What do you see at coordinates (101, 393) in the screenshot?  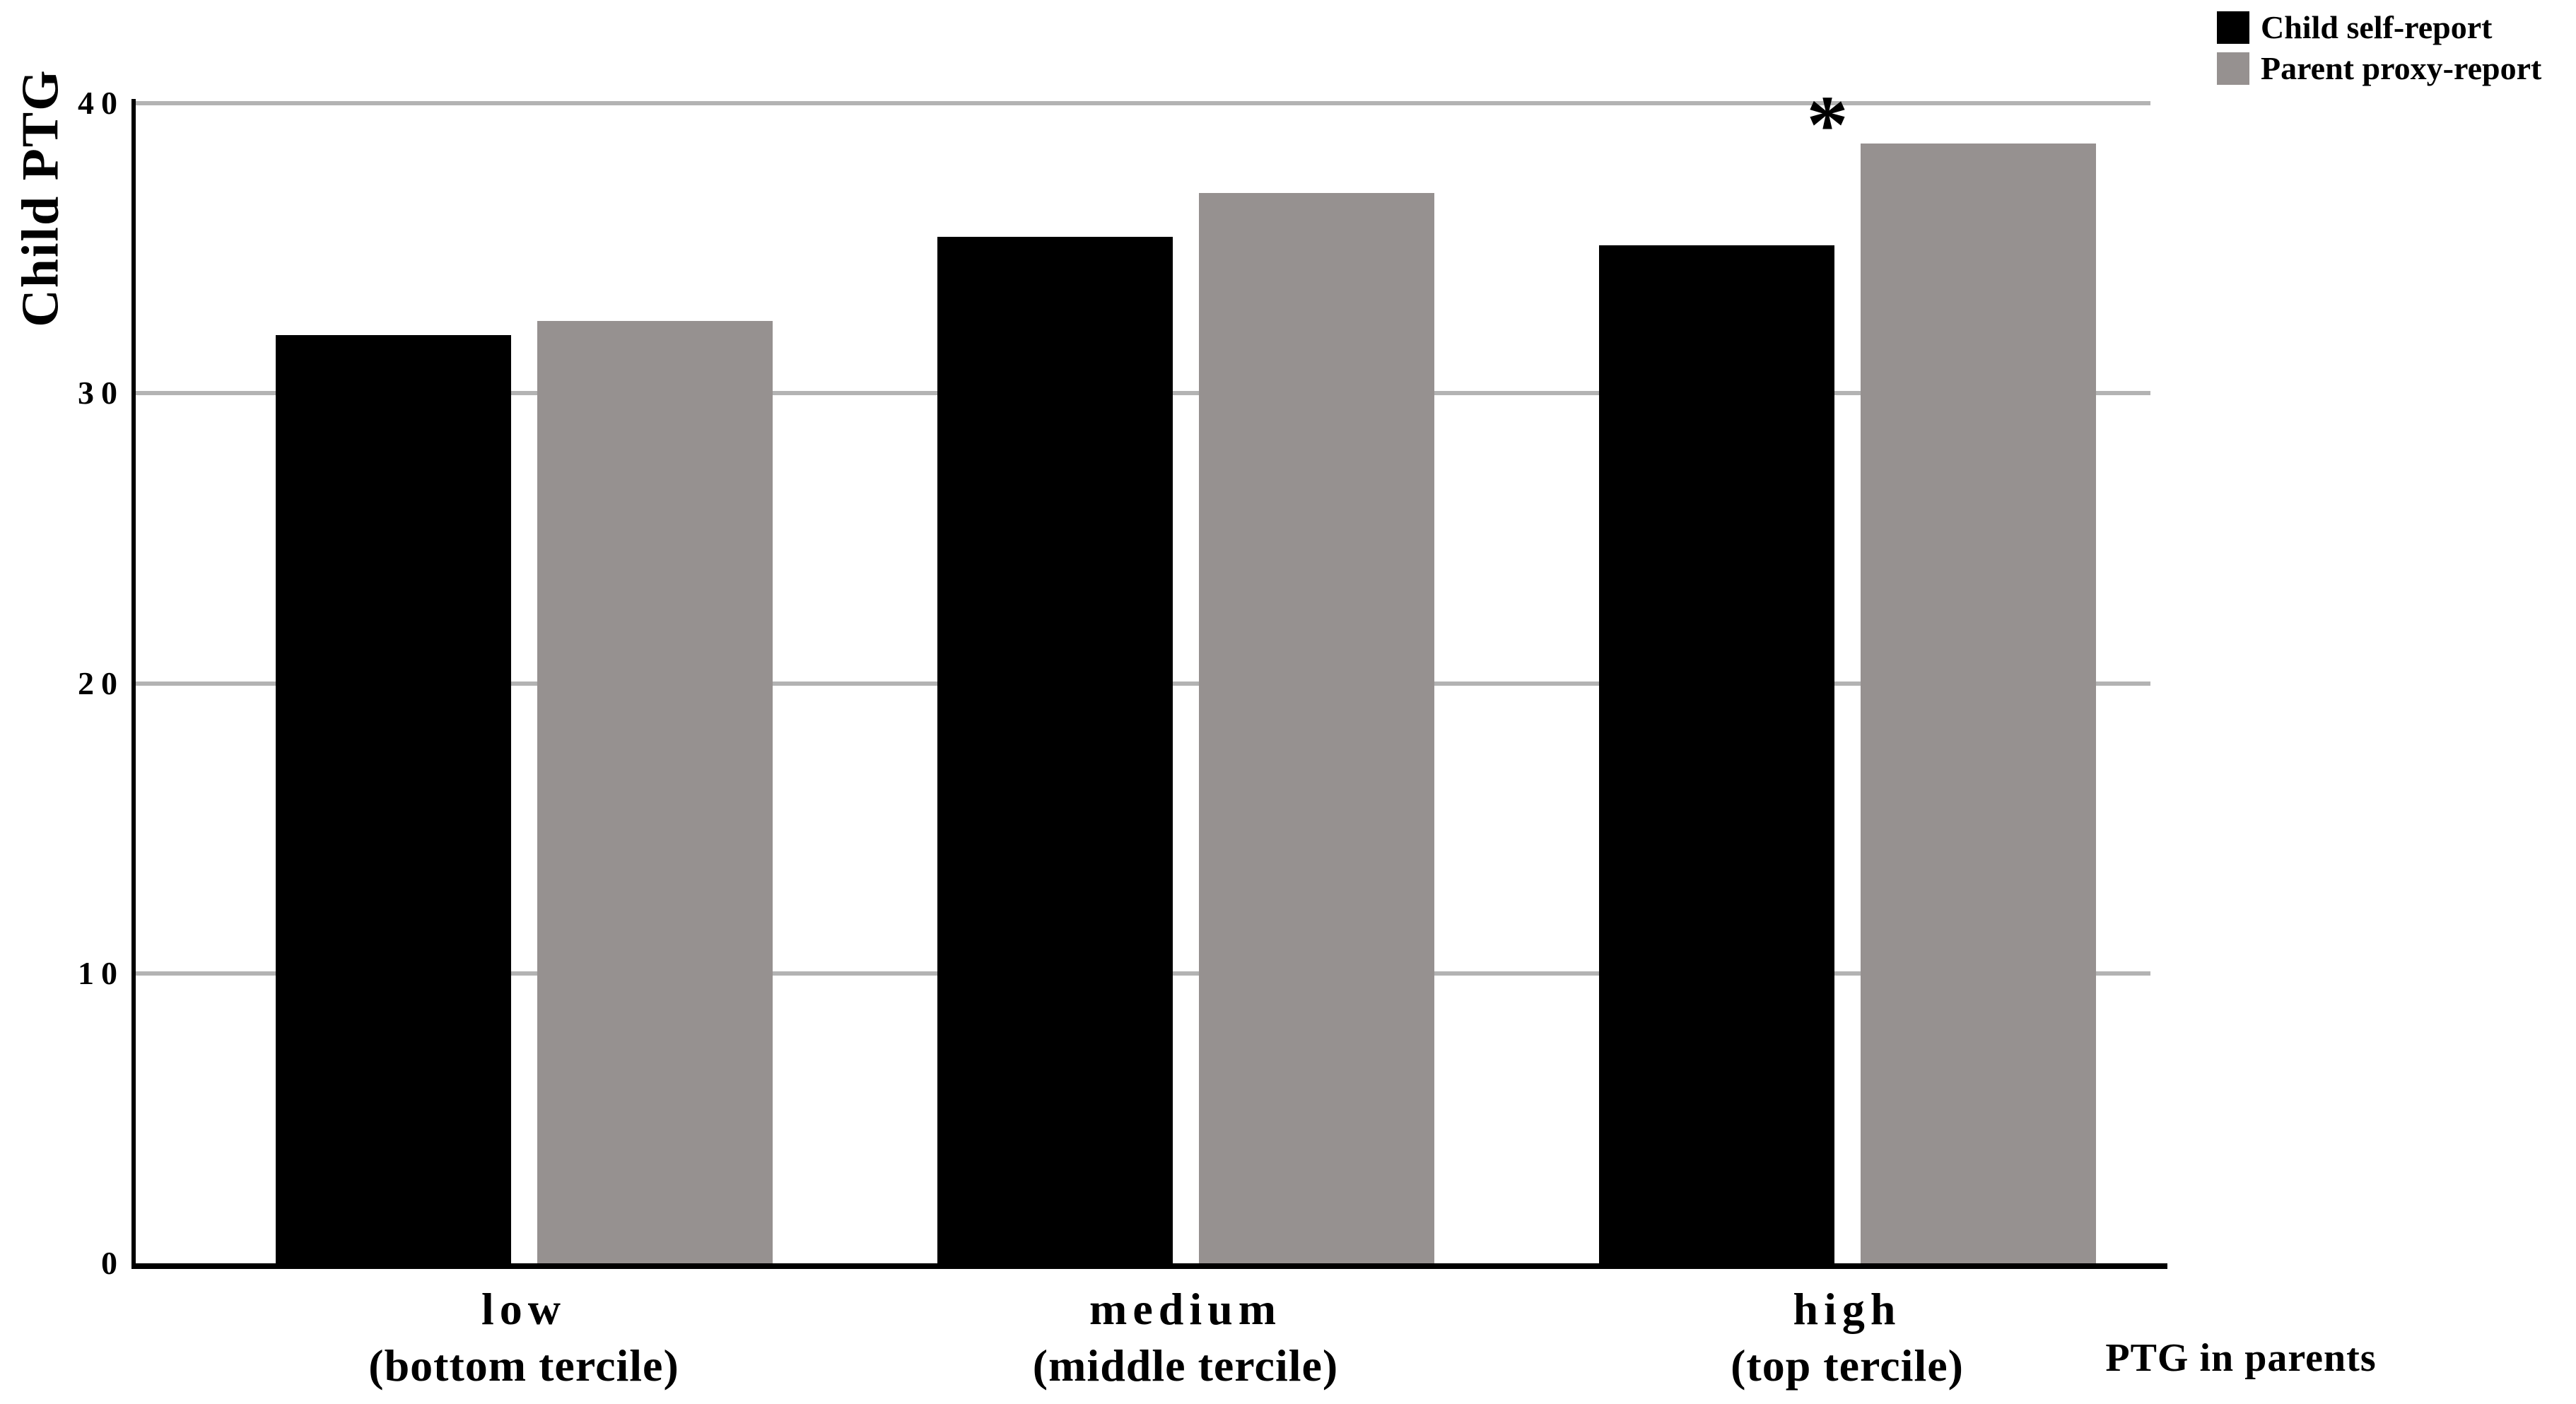 I see `y-tick-label-30: 30` at bounding box center [101, 393].